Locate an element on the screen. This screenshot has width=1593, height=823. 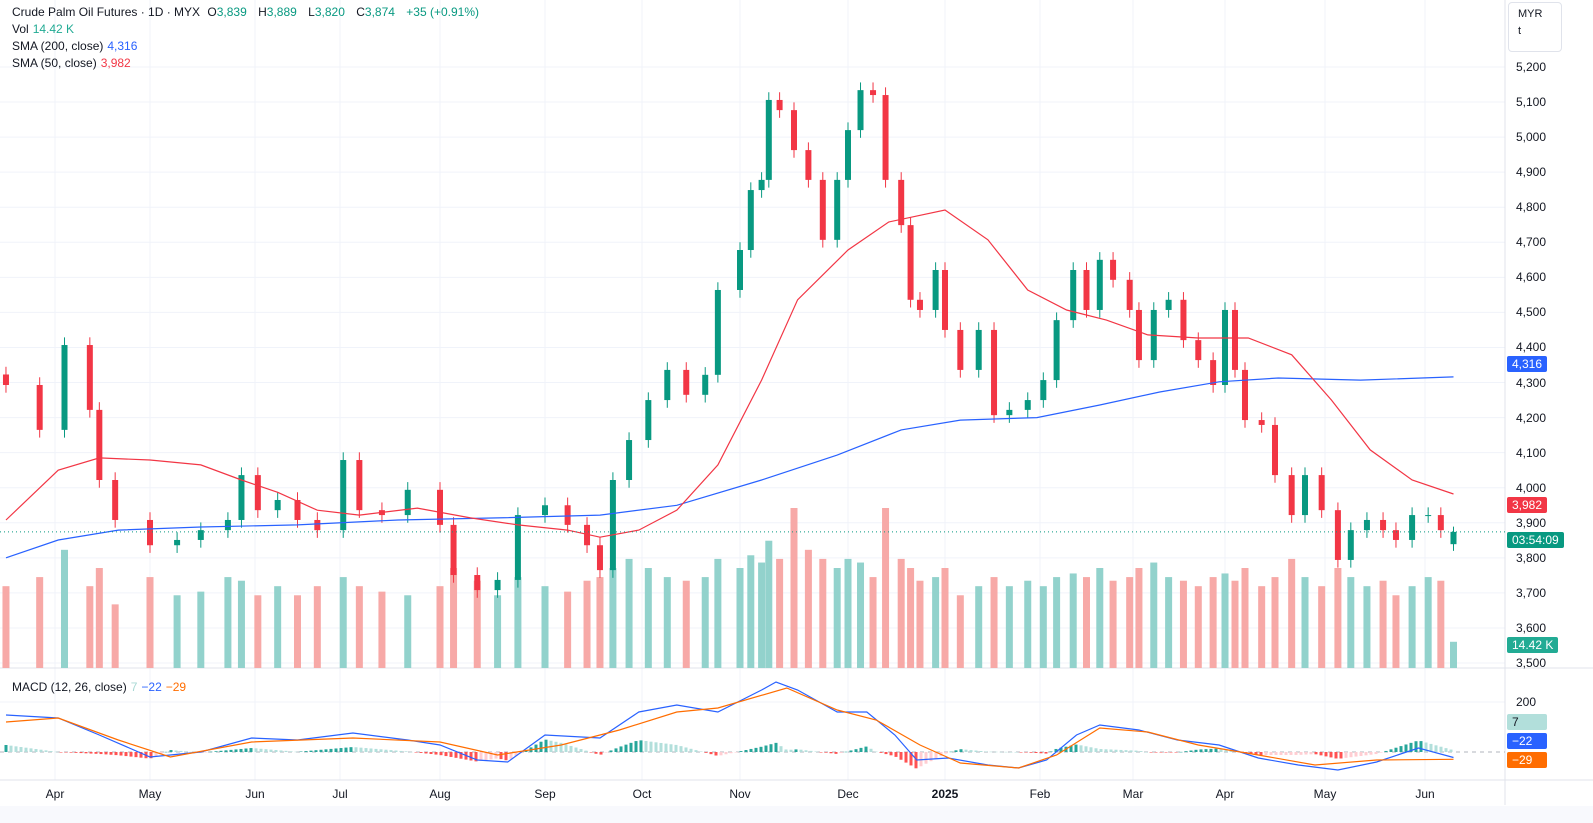
volume-value: 14.42 K is located at coordinates (53, 29).